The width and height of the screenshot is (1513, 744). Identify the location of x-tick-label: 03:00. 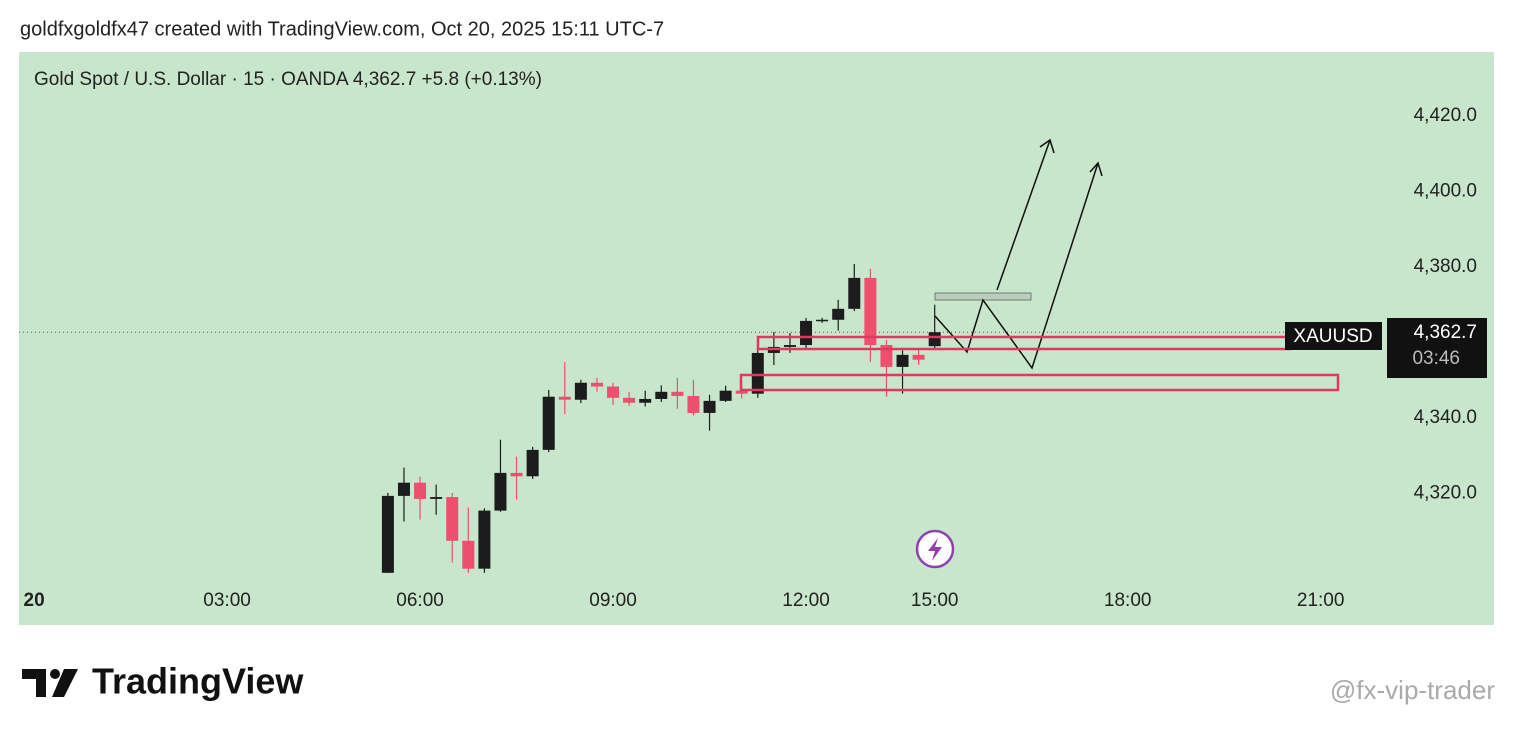
(227, 600).